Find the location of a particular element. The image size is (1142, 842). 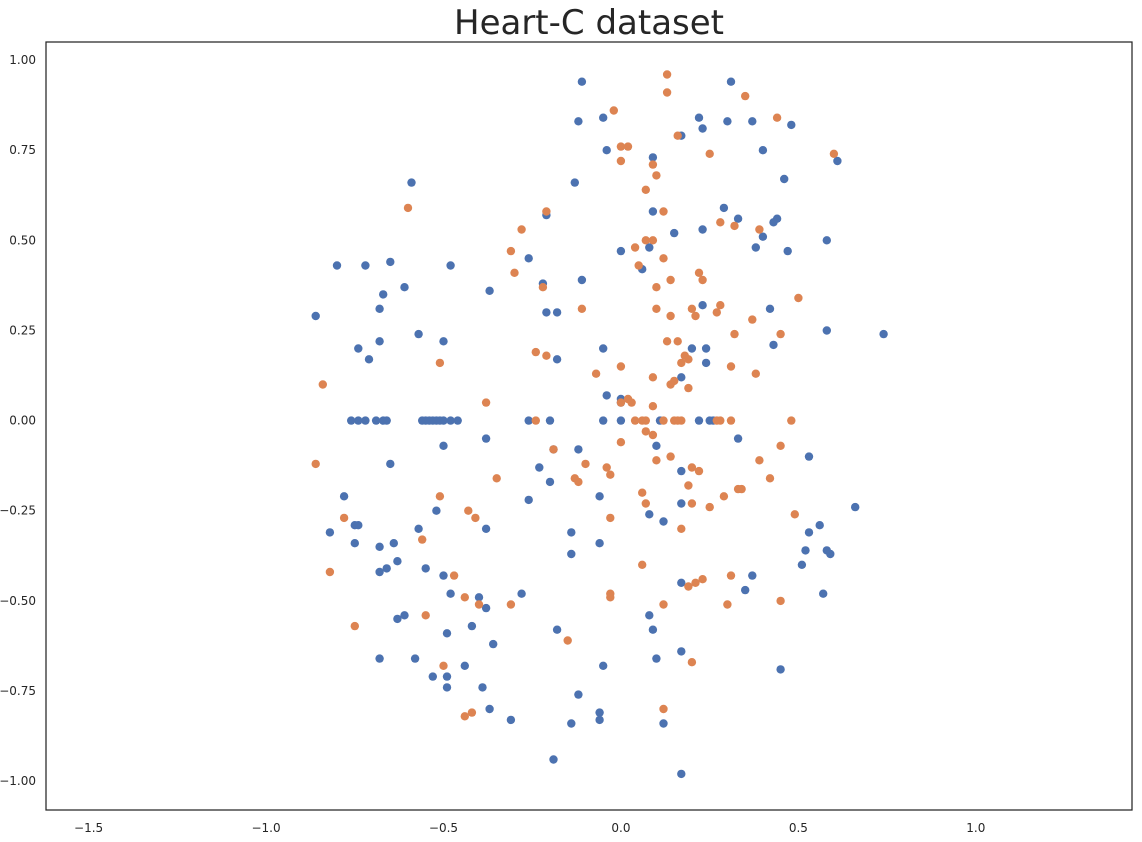

x-tick-label: 0.5 is located at coordinates (798, 828).